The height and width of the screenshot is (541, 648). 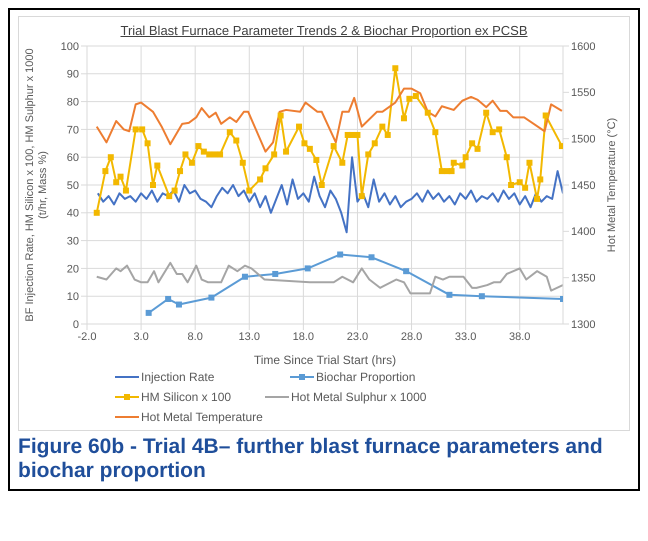 I want to click on y-tick-label: 70, so click(x=72, y=130).